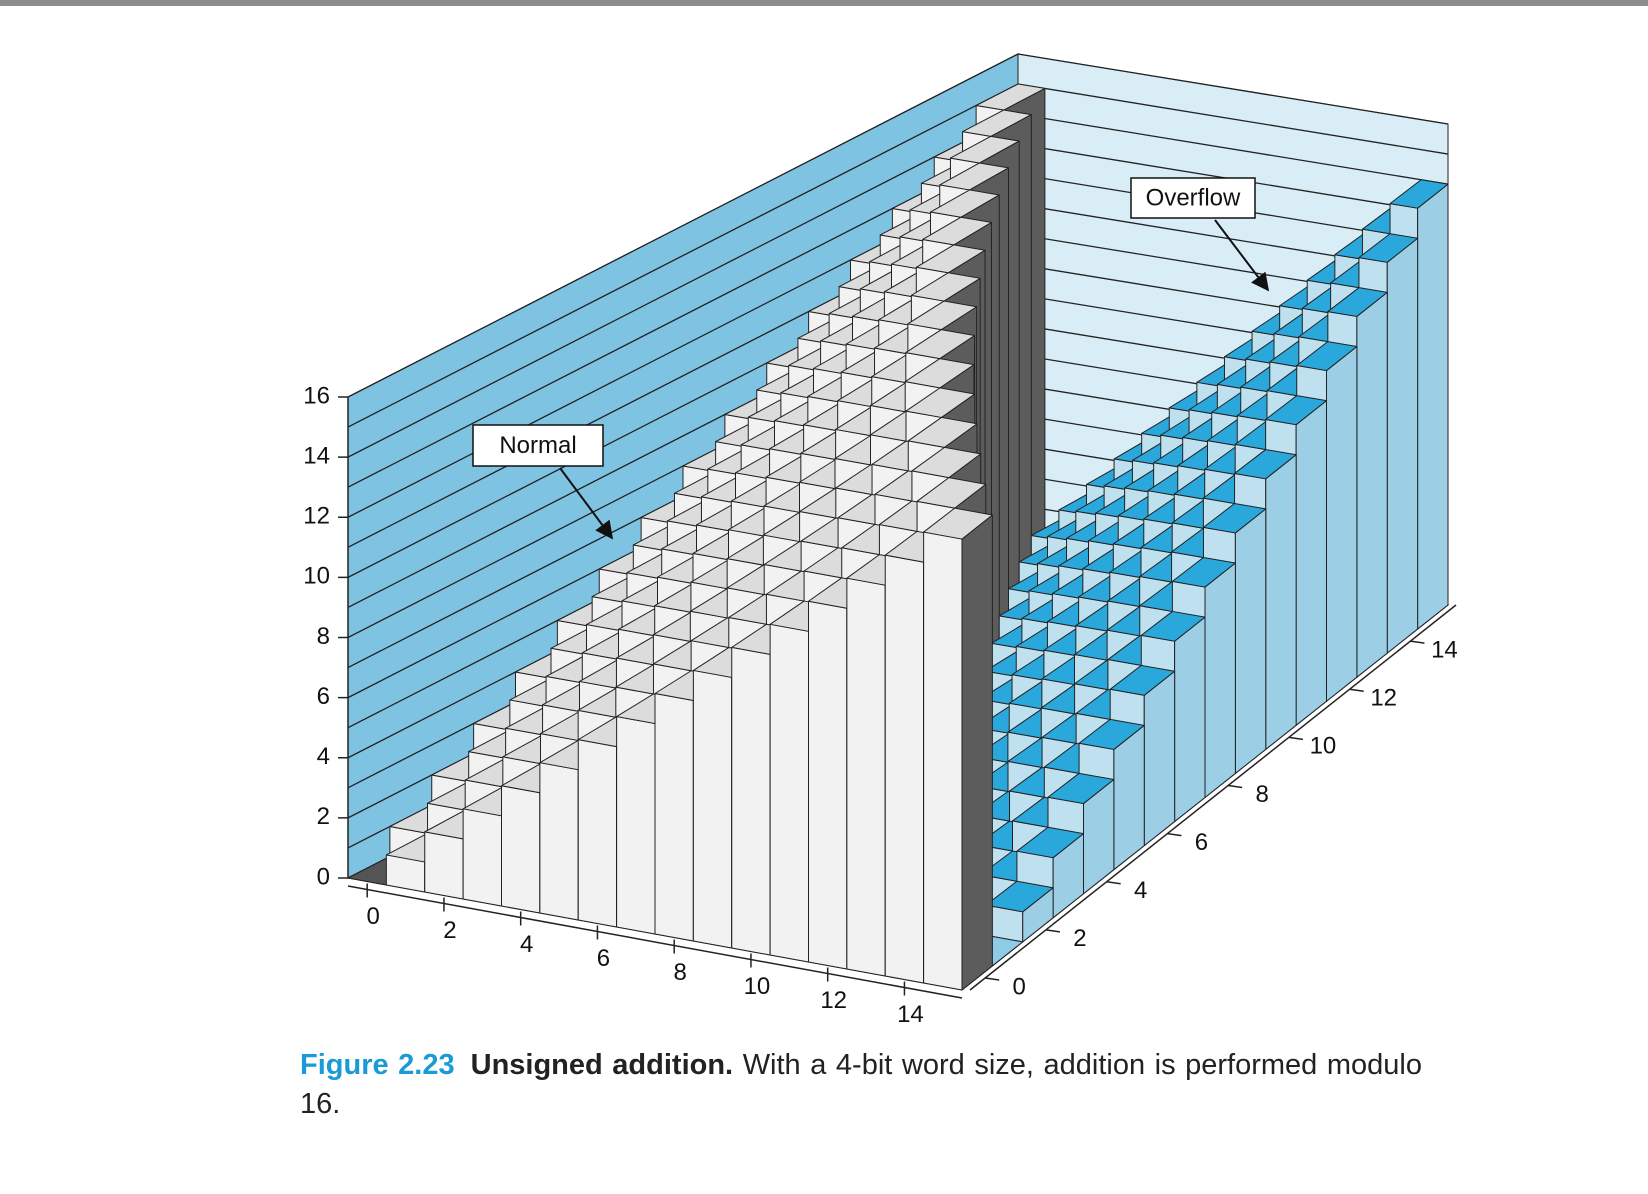 Image resolution: width=1648 pixels, height=1194 pixels. What do you see at coordinates (757, 986) in the screenshot?
I see `x-tick-label: 10` at bounding box center [757, 986].